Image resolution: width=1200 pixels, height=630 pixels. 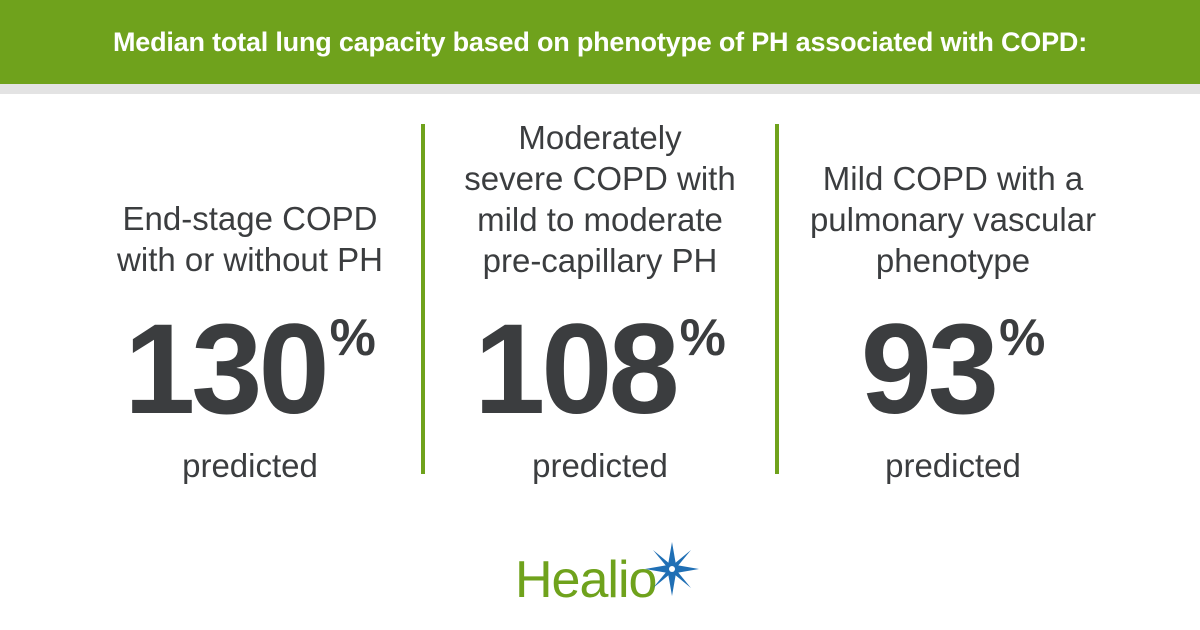 I want to click on label-line: Moderately, so click(x=600, y=137).